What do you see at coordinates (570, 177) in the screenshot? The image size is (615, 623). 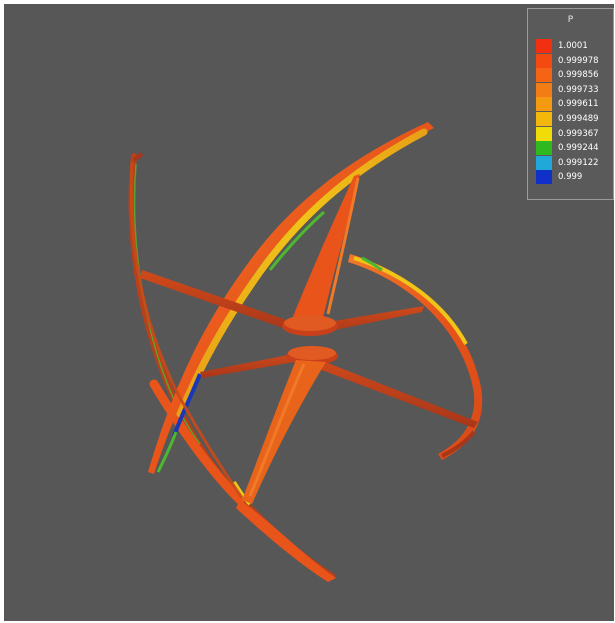 I see `legend-label: 0.999` at bounding box center [570, 177].